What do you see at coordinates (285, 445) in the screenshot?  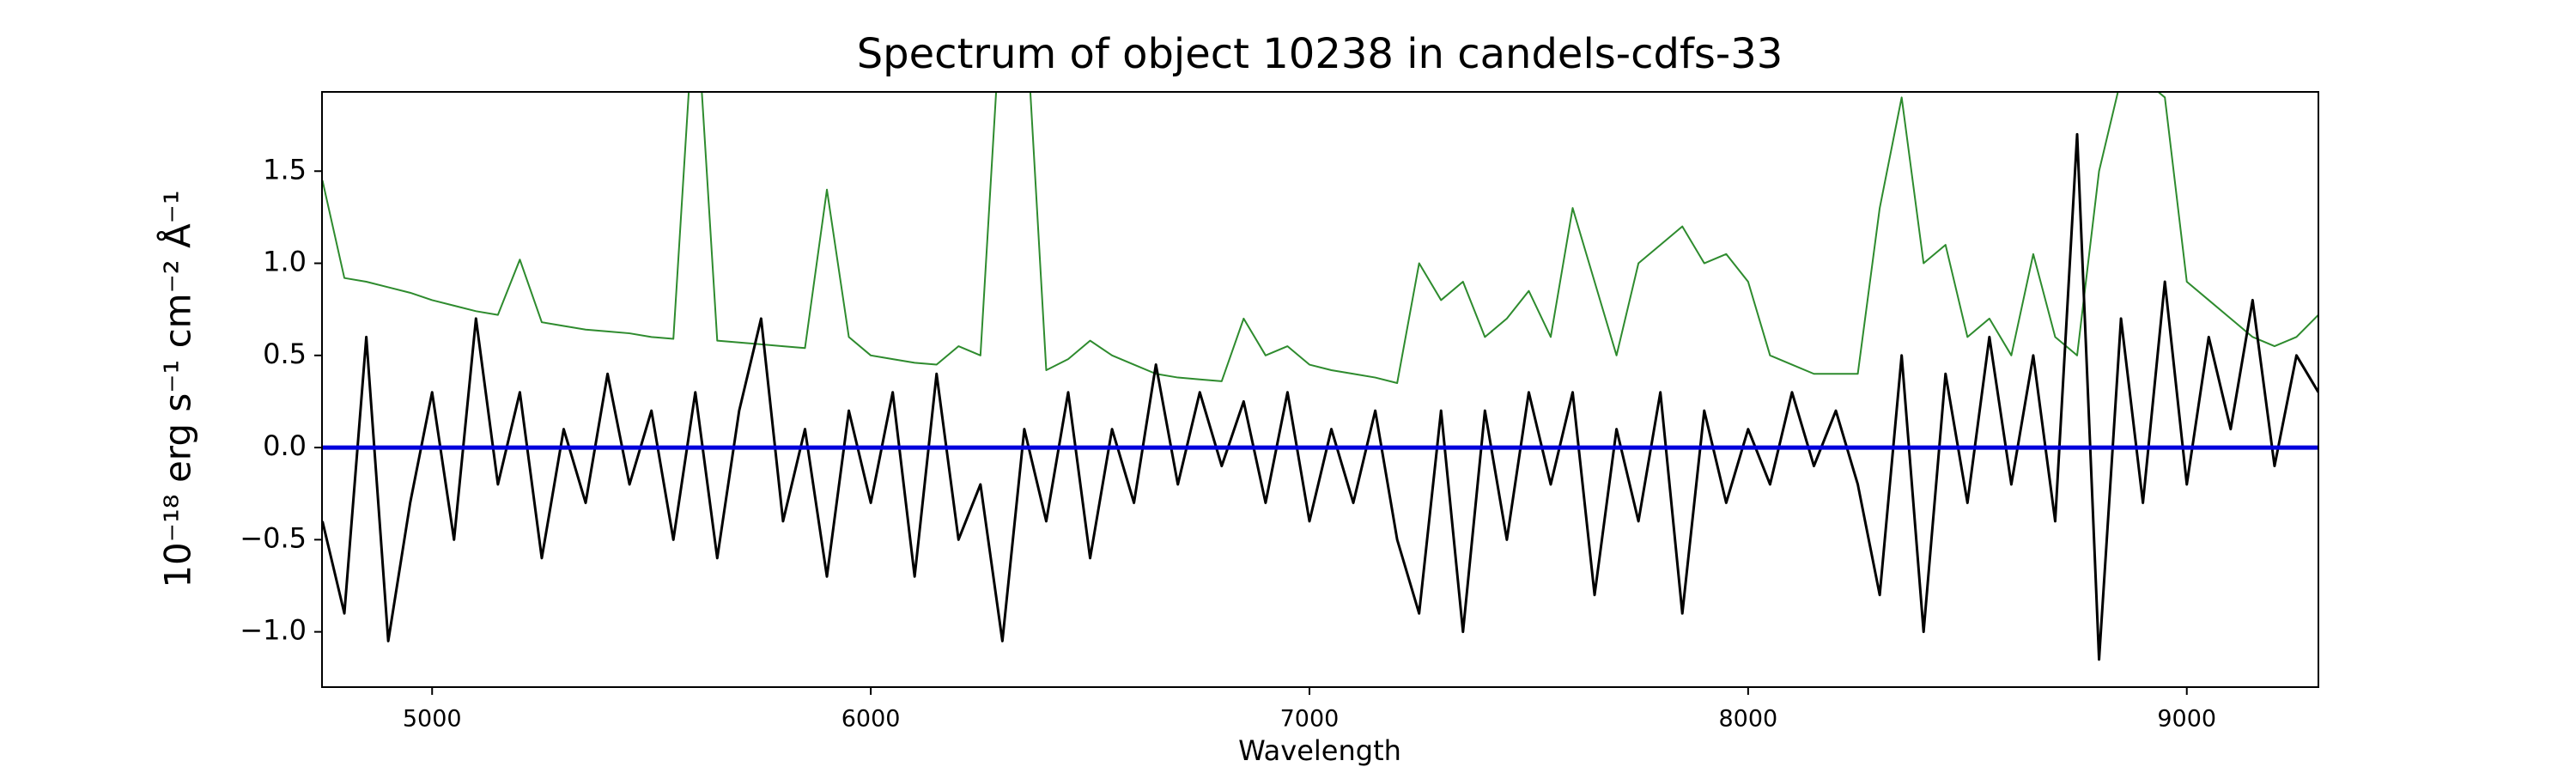 I see `y-tick-label: 0.0` at bounding box center [285, 445].